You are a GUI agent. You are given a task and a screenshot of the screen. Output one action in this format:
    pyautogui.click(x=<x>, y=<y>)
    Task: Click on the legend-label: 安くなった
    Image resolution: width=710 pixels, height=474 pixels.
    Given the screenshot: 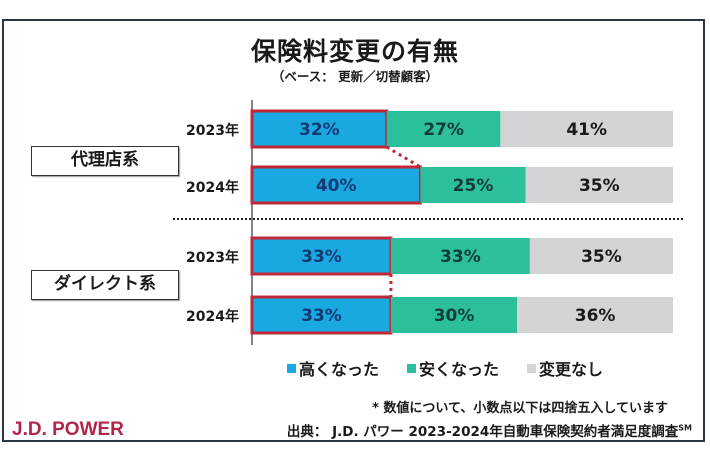 What is the action you would take?
    pyautogui.click(x=459, y=369)
    